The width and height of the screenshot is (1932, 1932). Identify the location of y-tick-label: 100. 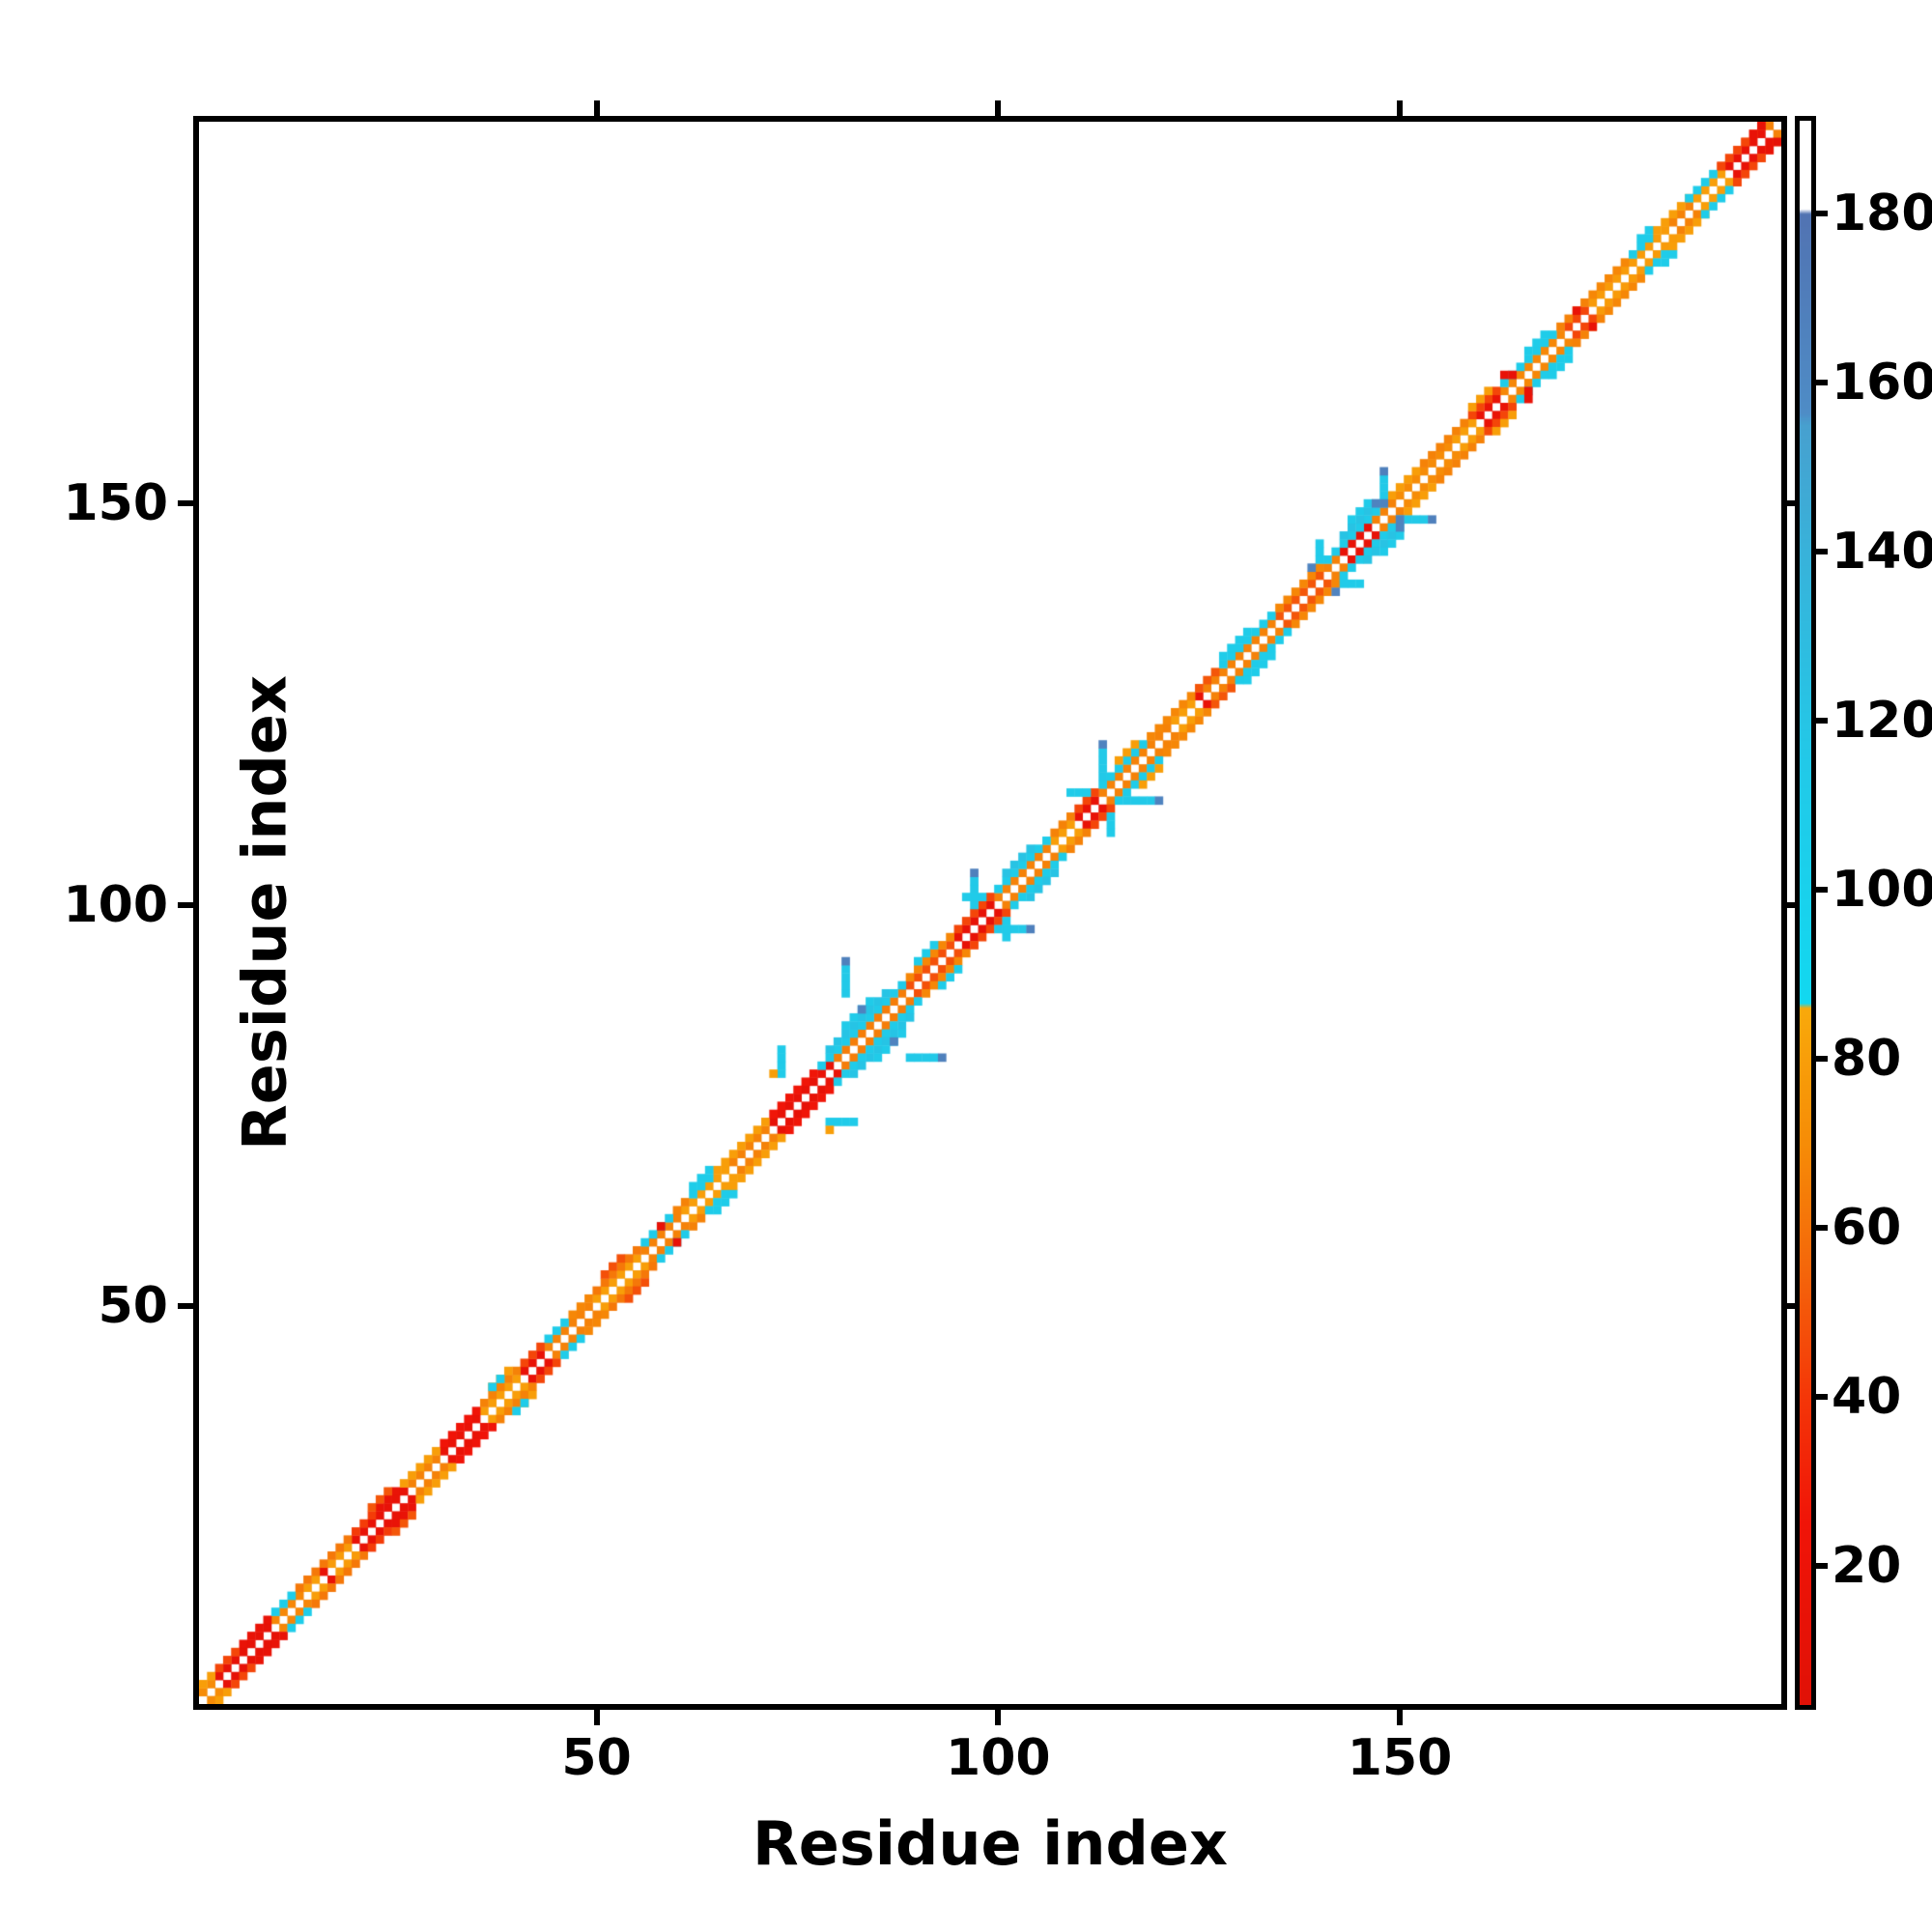
(115, 904).